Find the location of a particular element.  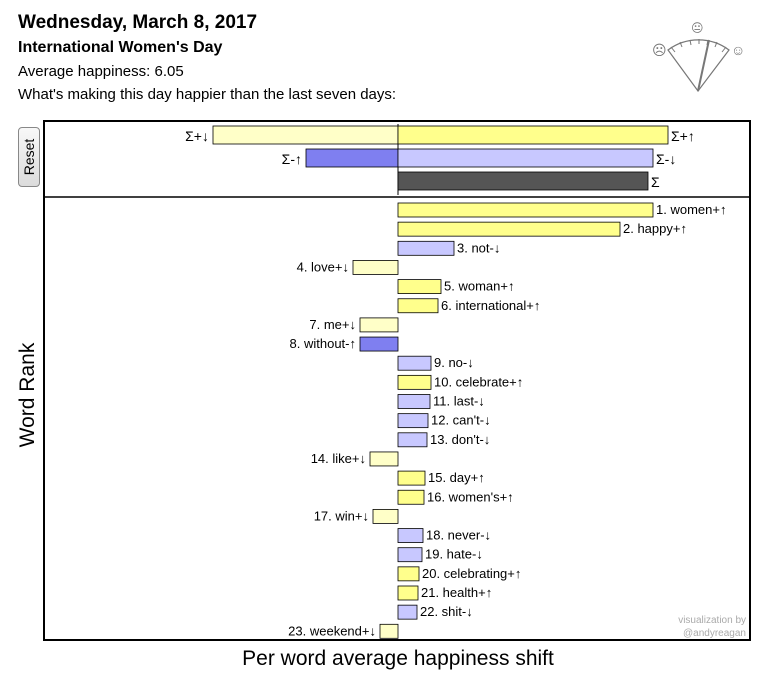

word-20-bar is located at coordinates (408, 574).